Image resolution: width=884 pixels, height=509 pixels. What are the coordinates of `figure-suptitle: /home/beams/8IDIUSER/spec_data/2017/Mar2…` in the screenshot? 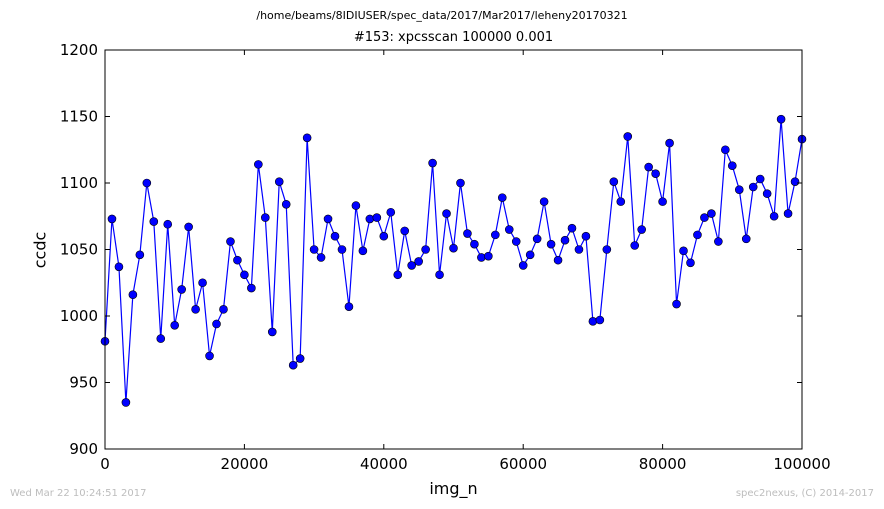 It's located at (442, 15).